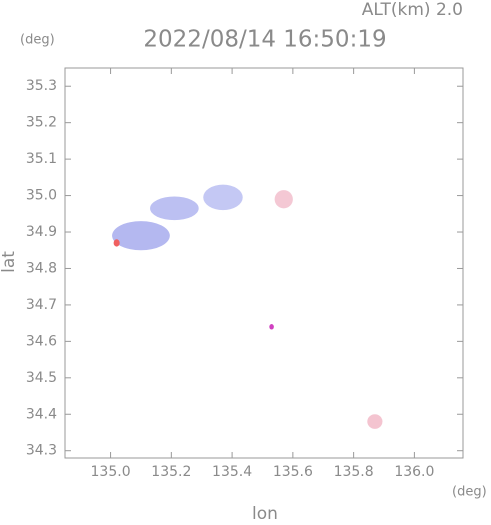 The image size is (491, 525). What do you see at coordinates (293, 472) in the screenshot?
I see `x-tick-label: 135.6` at bounding box center [293, 472].